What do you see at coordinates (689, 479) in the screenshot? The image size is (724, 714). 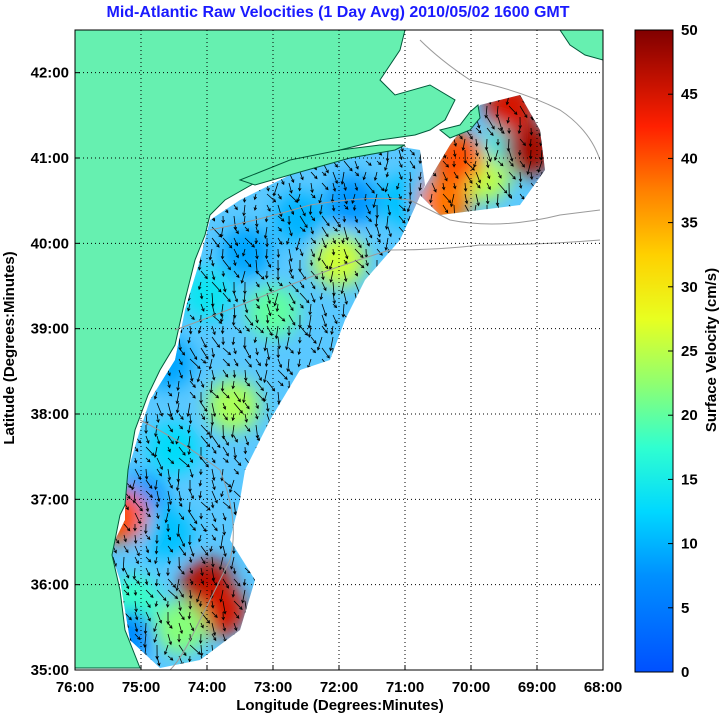 I see `colorbar-tick-label: 15` at bounding box center [689, 479].